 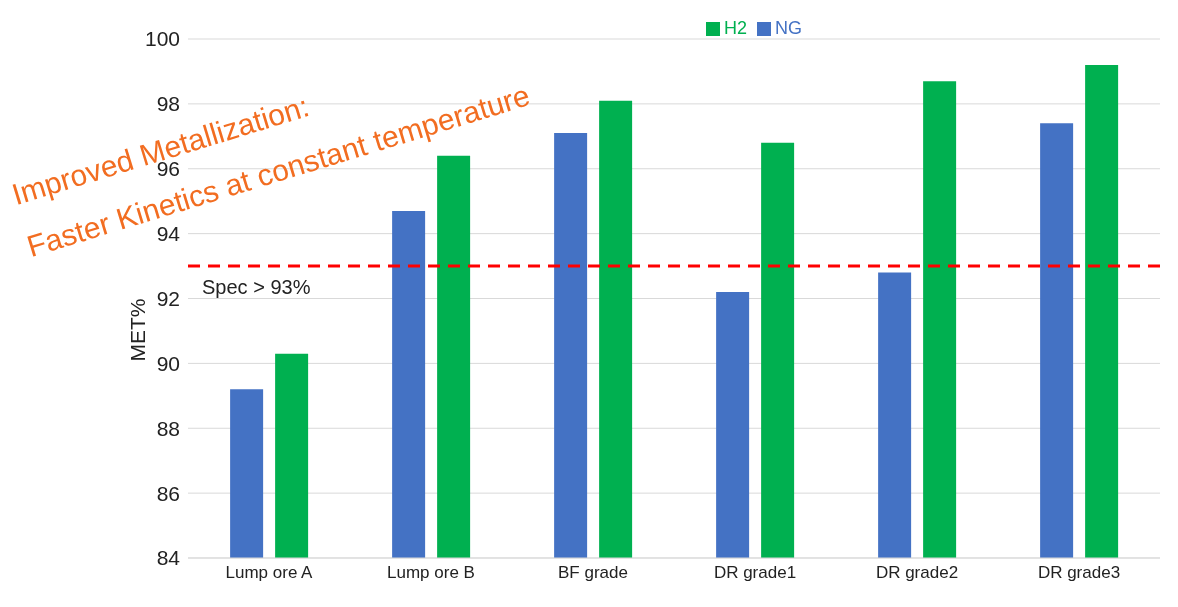 What do you see at coordinates (431, 573) in the screenshot?
I see `x-tick-label: Lump ore B` at bounding box center [431, 573].